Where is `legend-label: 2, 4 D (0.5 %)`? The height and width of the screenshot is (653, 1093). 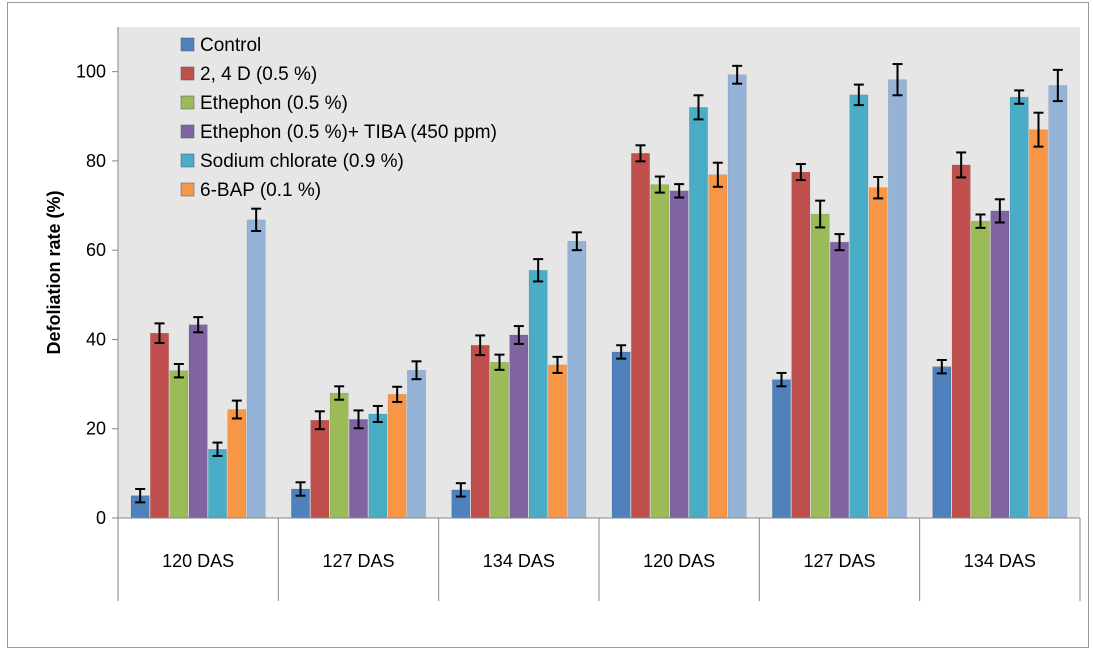 legend-label: 2, 4 D (0.5 %) is located at coordinates (258, 74).